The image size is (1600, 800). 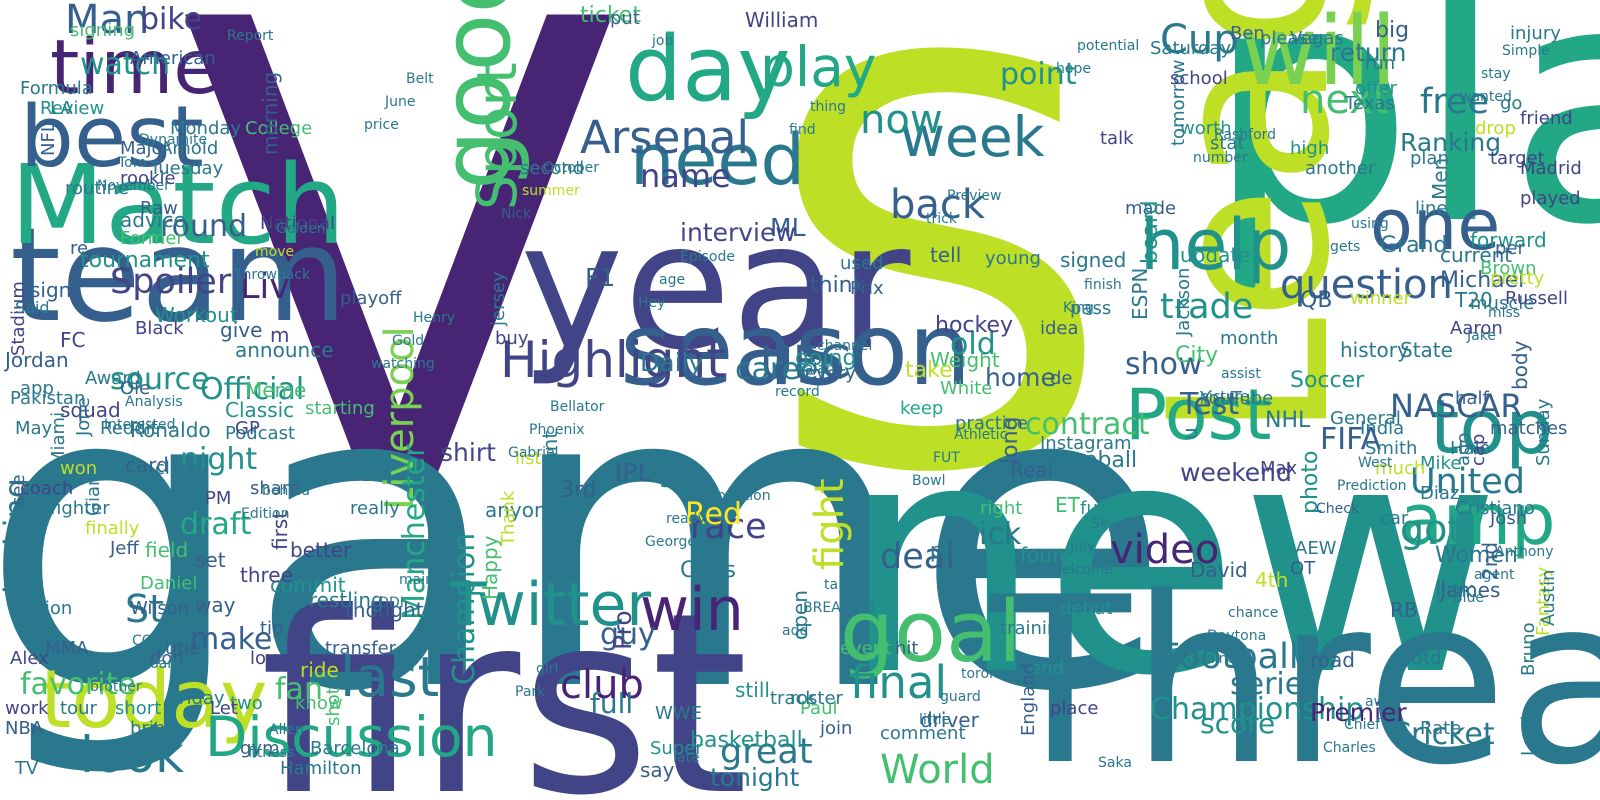 I want to click on word-list: list, so click(x=528, y=458).